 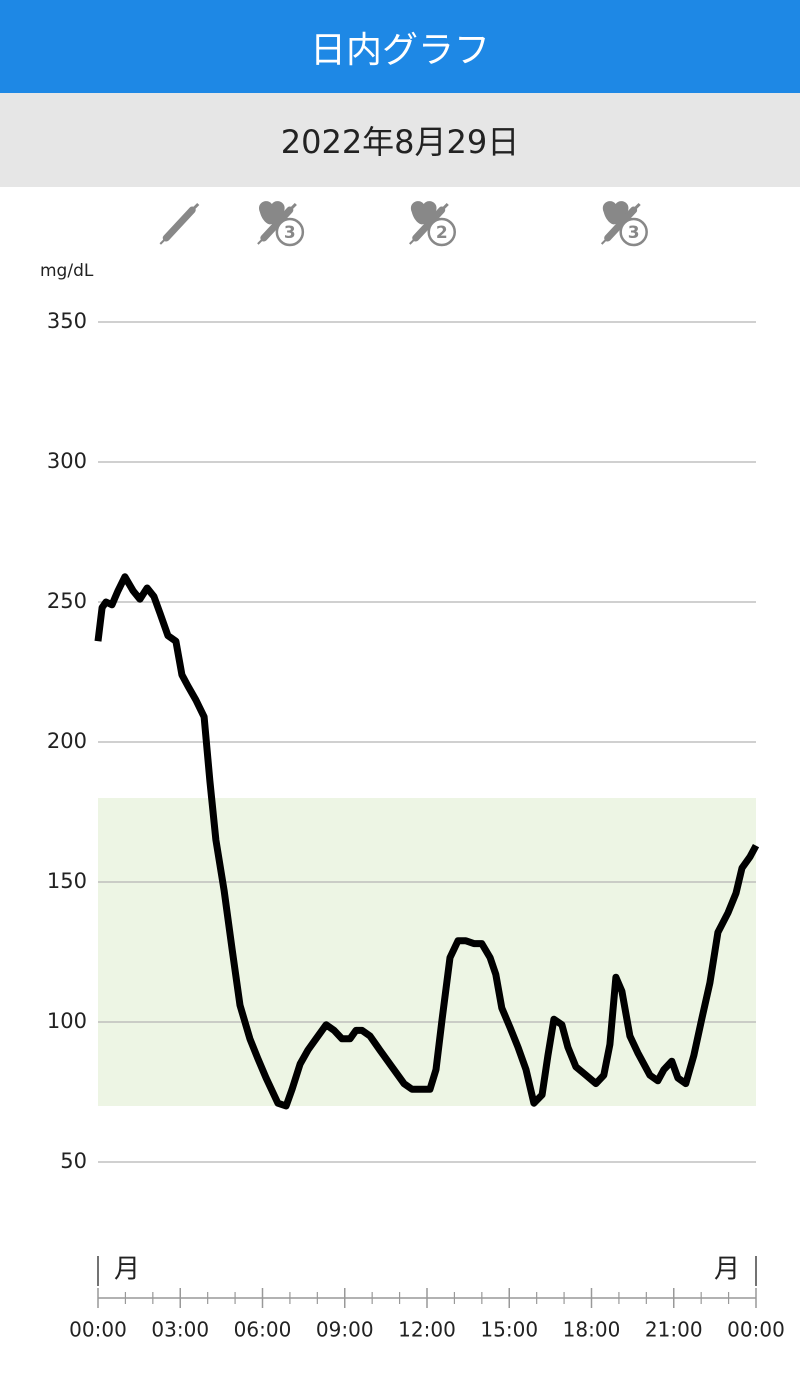 What do you see at coordinates (427, 1330) in the screenshot?
I see `x-tick-label: 12:00` at bounding box center [427, 1330].